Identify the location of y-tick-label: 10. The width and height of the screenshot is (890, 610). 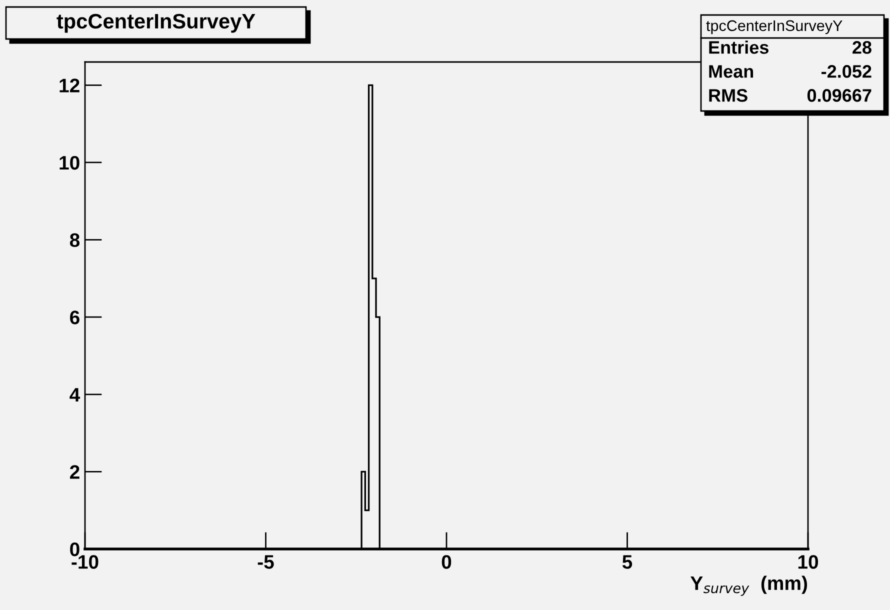
(70, 163).